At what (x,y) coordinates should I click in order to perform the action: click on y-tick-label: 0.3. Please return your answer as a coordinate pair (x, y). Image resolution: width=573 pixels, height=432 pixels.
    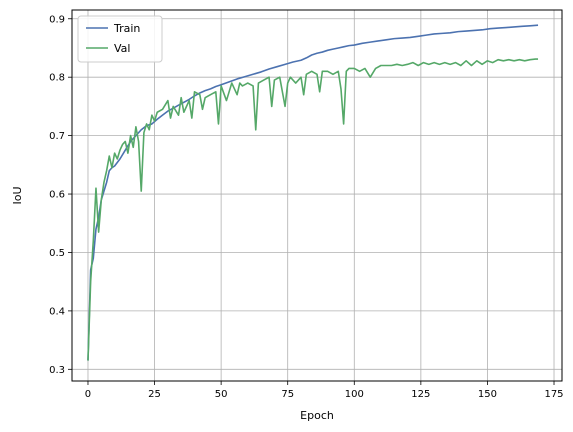
    Looking at the image, I should click on (57, 370).